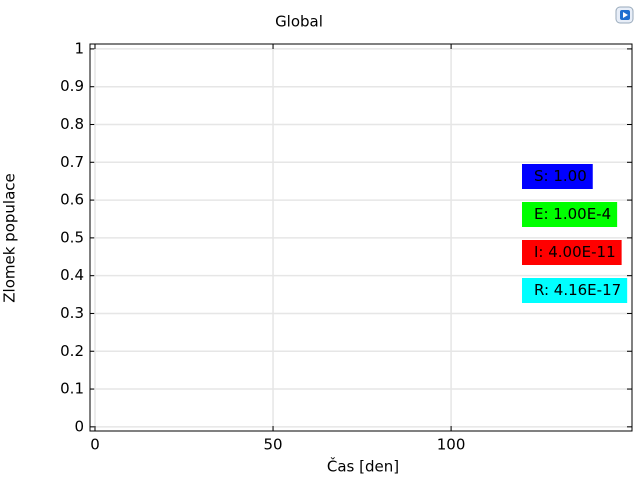 The image size is (640, 480). Describe the element at coordinates (272, 445) in the screenshot. I see `x-tick-label: 50` at that location.